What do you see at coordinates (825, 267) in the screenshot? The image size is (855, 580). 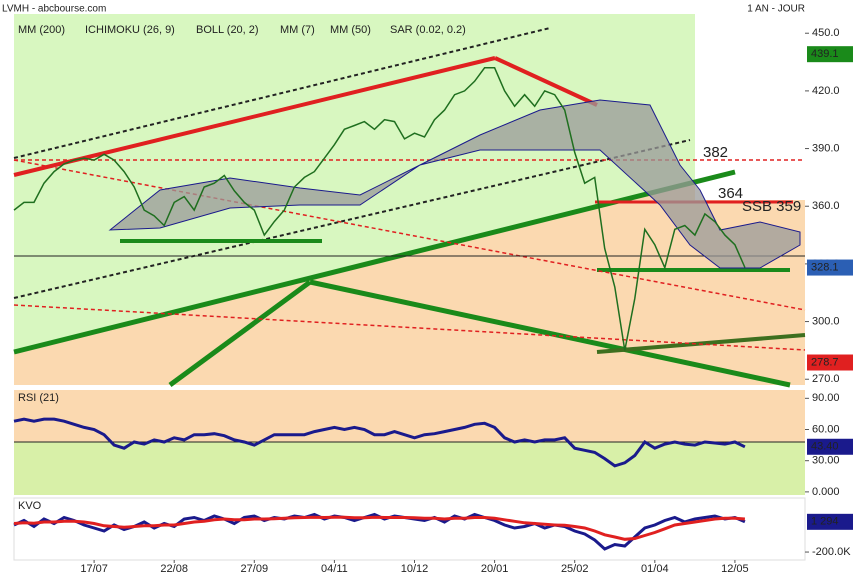 I see `value-box-label: 328.1` at bounding box center [825, 267].